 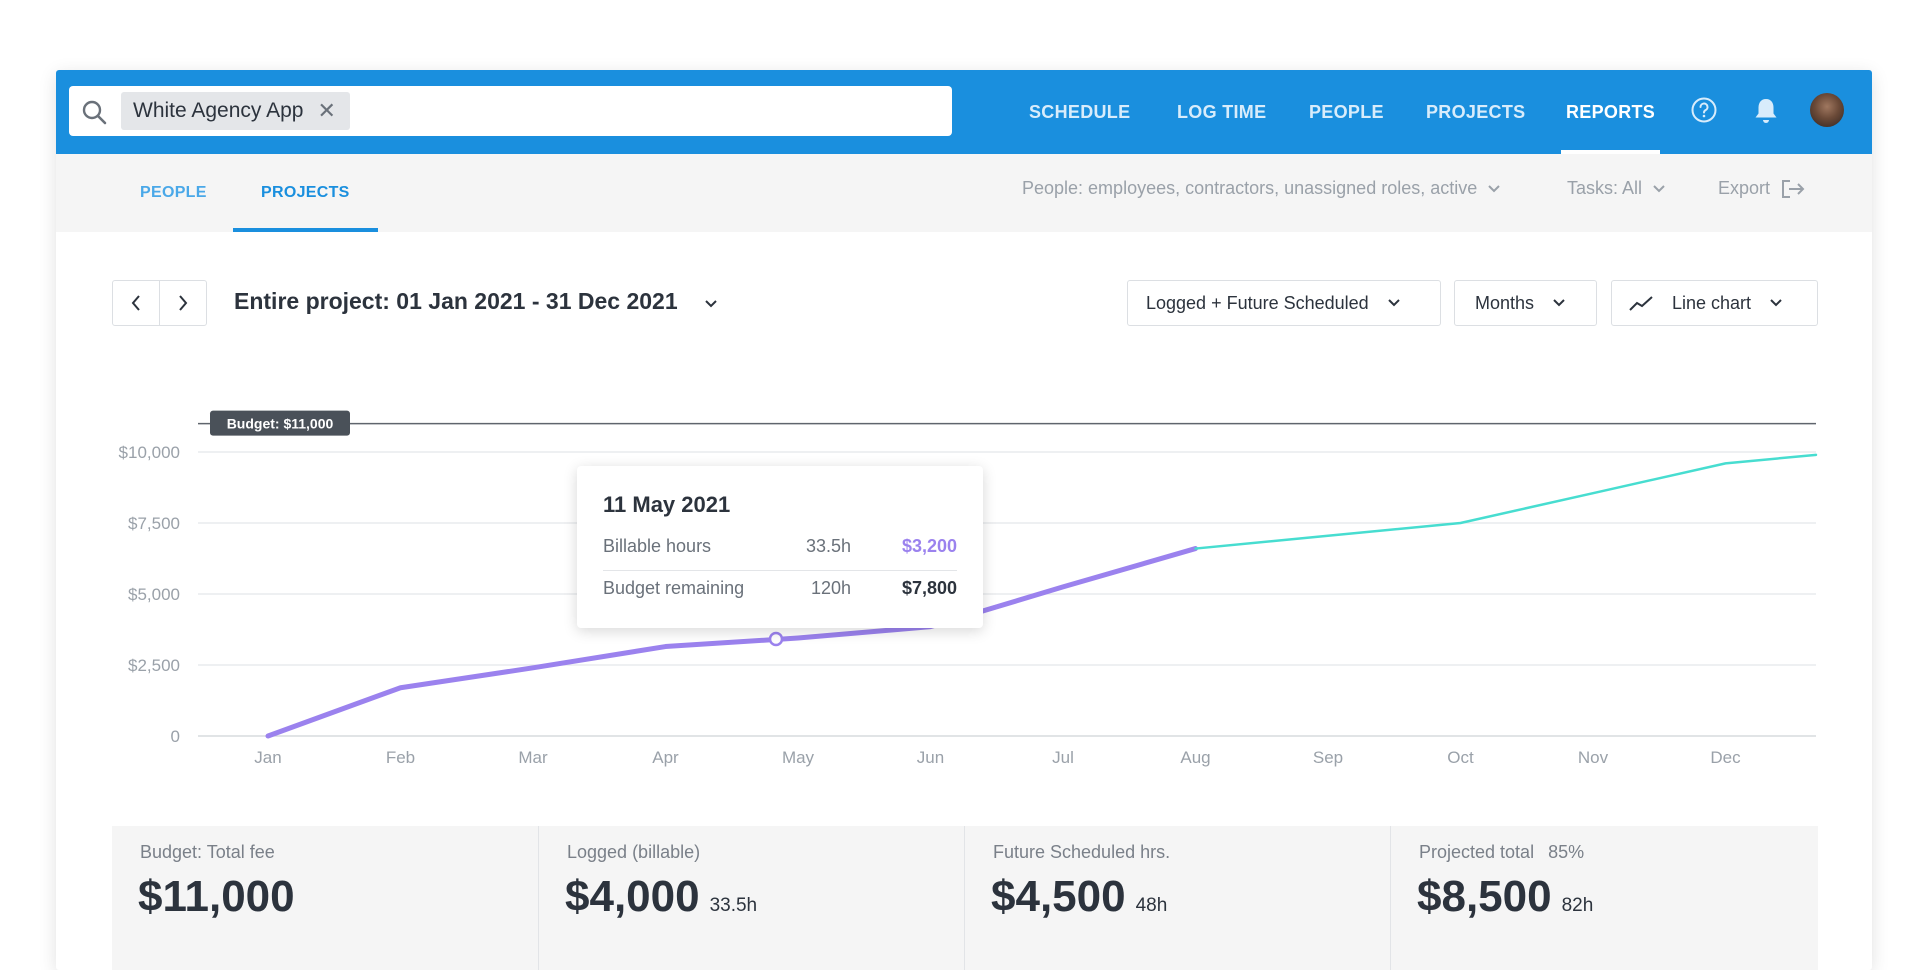 I want to click on chevron-left-icon, so click(x=135, y=303).